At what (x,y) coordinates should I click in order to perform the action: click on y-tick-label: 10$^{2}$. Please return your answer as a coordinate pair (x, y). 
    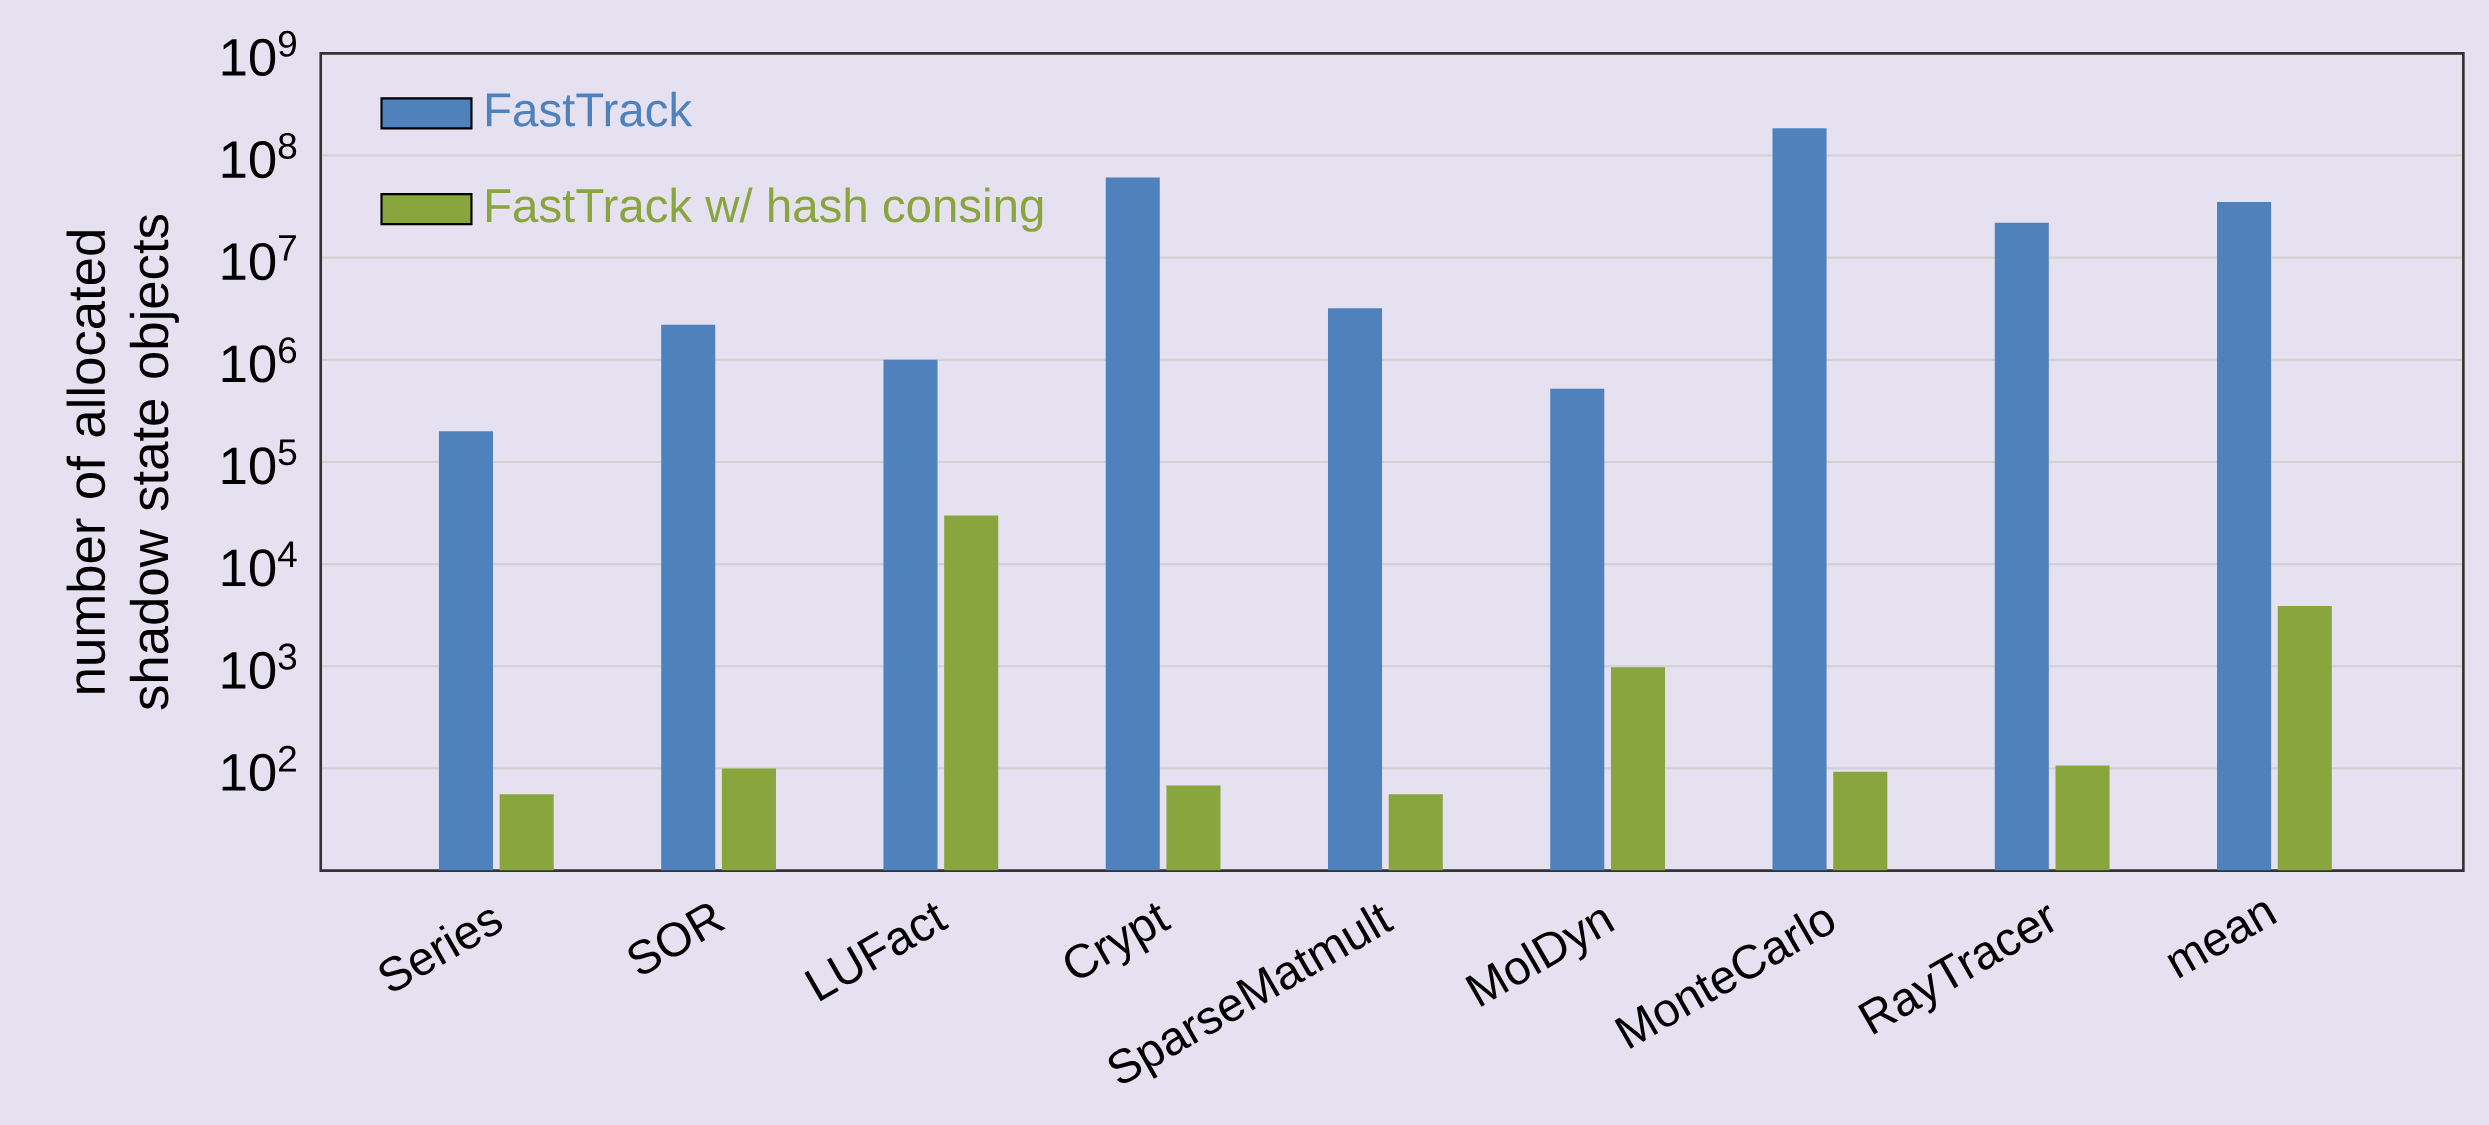
    Looking at the image, I should click on (259, 768).